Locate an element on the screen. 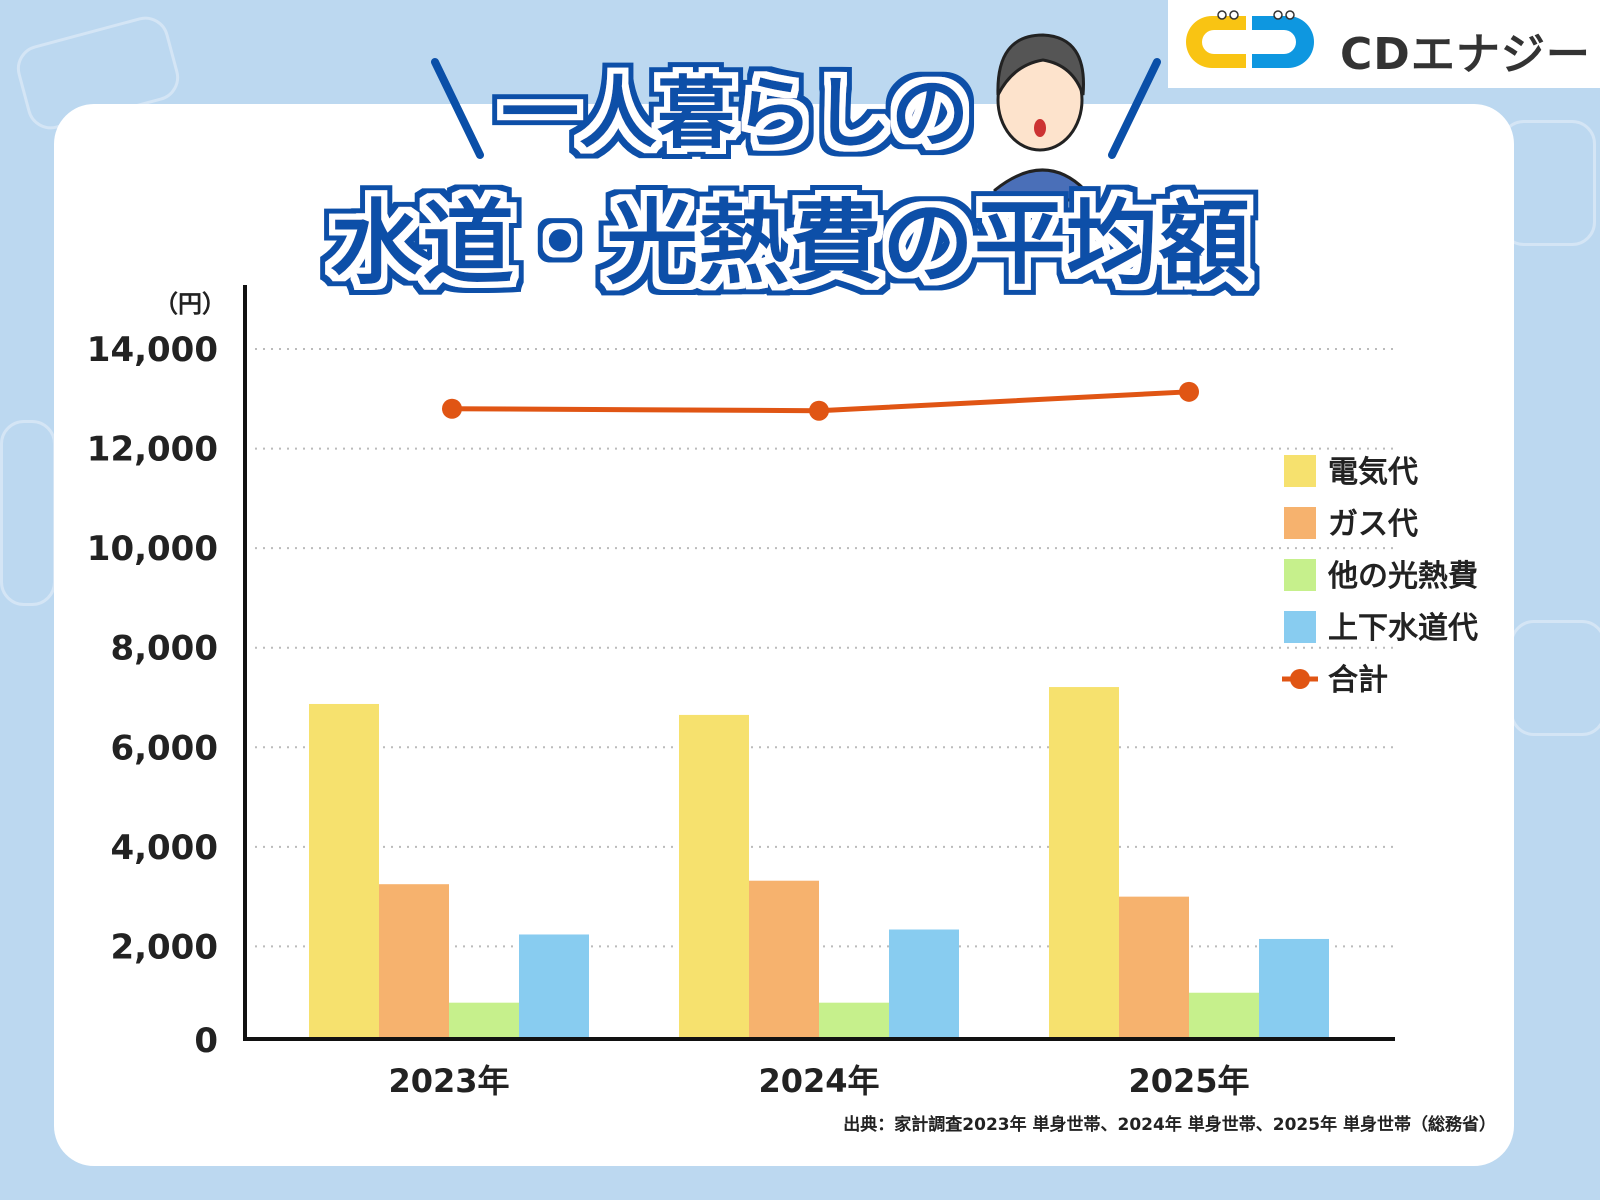 Image resolution: width=1600 pixels, height=1200 pixels. x-tick-label: 2025年 is located at coordinates (1188, 1081).